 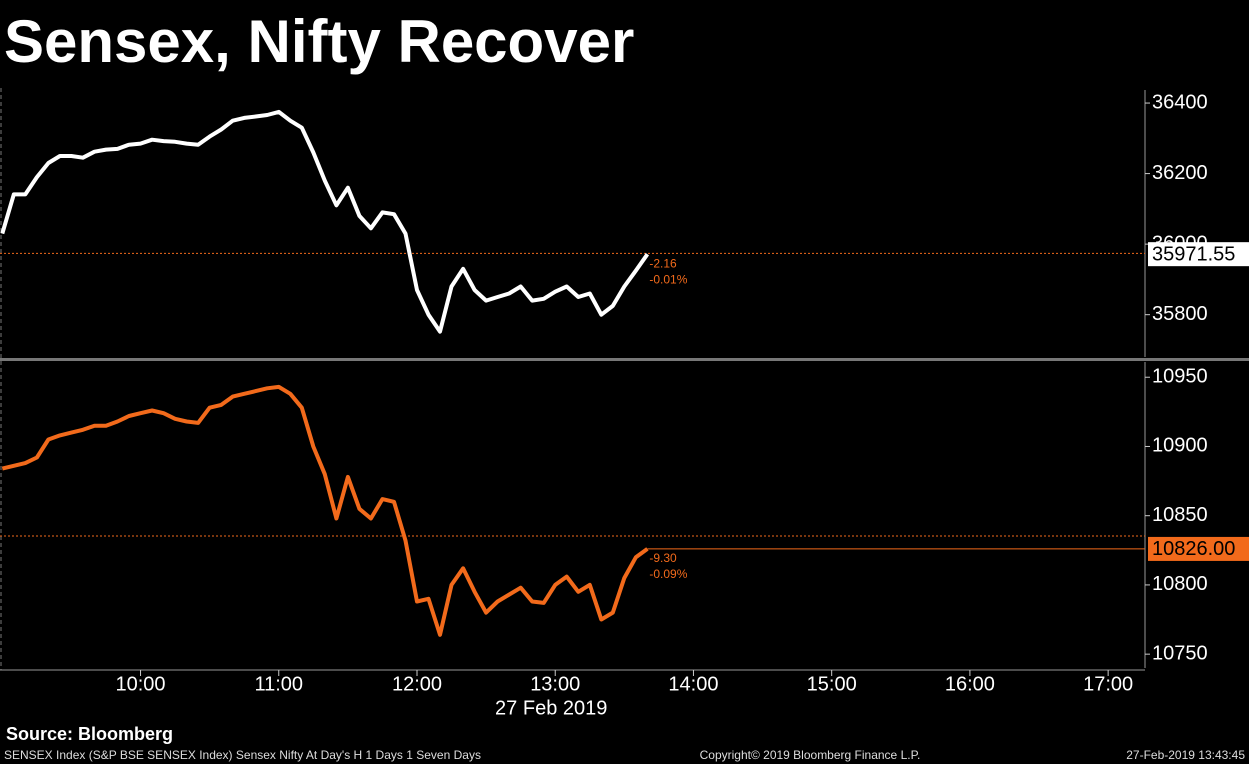 What do you see at coordinates (1180, 173) in the screenshot?
I see `y-tick-label: 36200` at bounding box center [1180, 173].